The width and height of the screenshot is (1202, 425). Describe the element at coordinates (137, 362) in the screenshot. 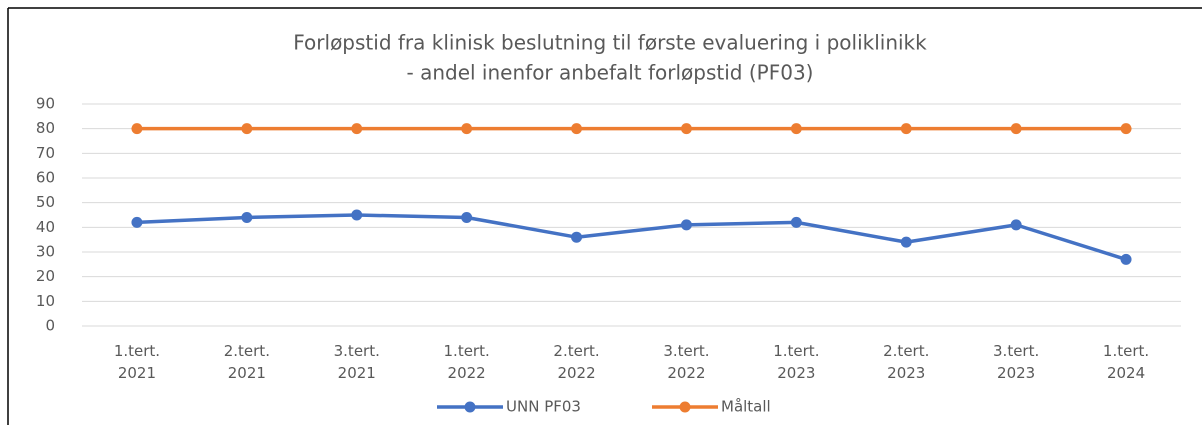

I see `x-tick-label: 1.tert. 2021` at that location.